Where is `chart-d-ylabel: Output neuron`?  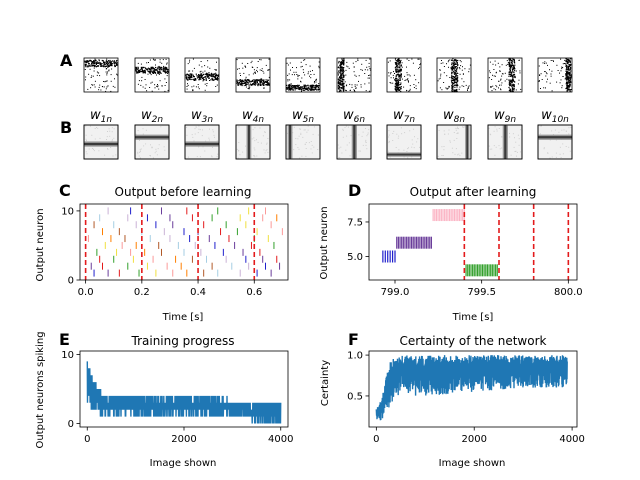
chart-d-ylabel: Output neuron is located at coordinates (324, 242).